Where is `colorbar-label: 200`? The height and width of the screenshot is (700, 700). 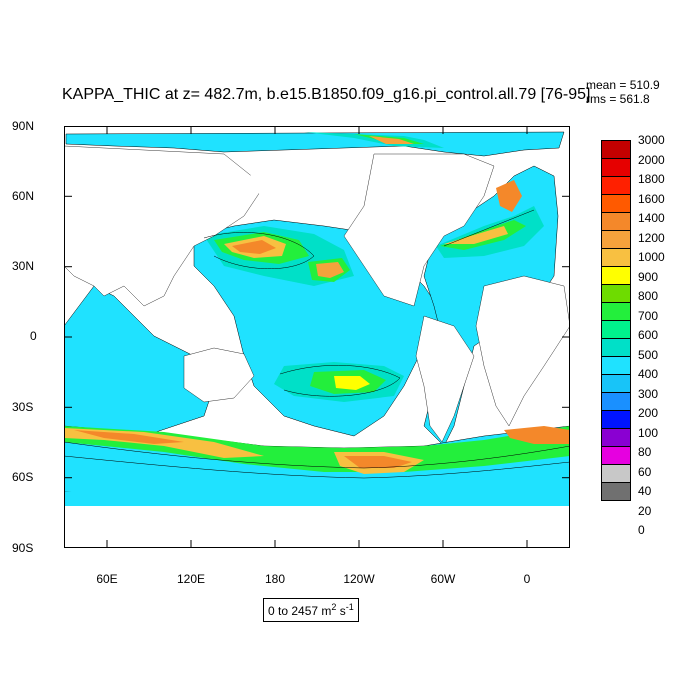 colorbar-label: 200 is located at coordinates (648, 413).